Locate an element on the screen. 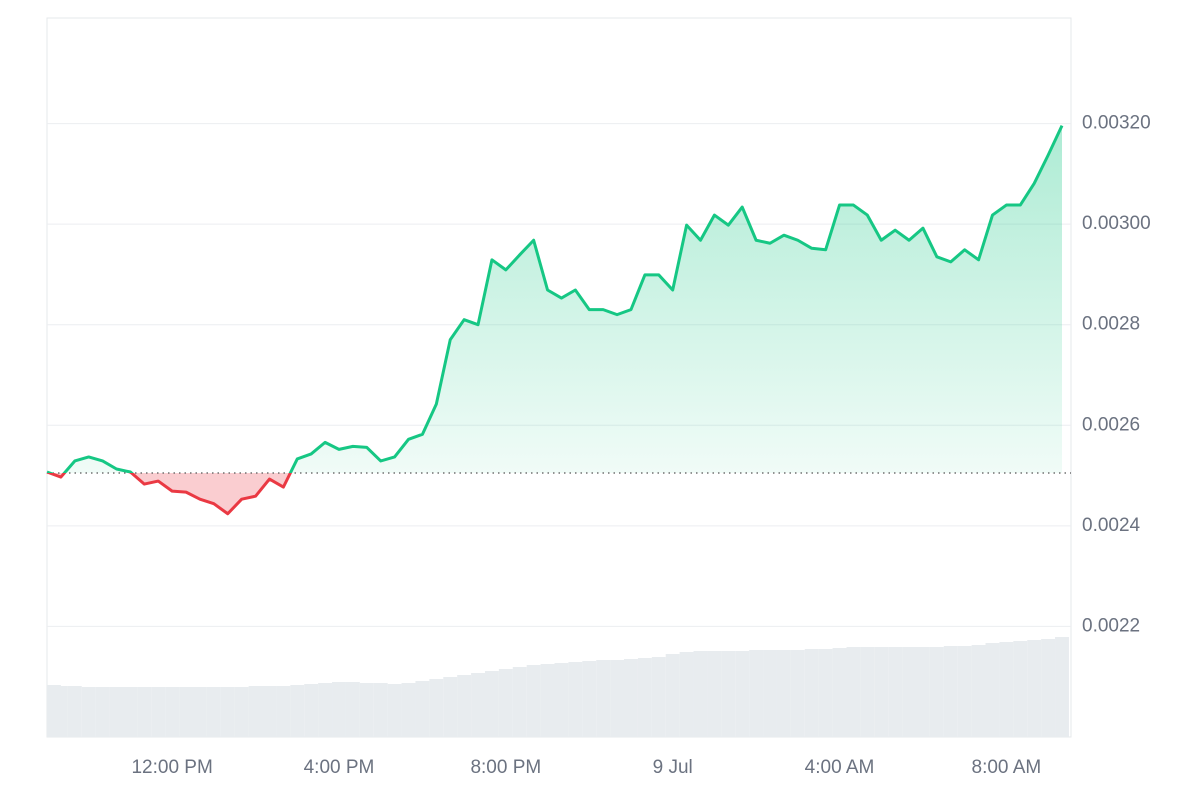  x-tick-label: 8:00 AM is located at coordinates (1007, 767).